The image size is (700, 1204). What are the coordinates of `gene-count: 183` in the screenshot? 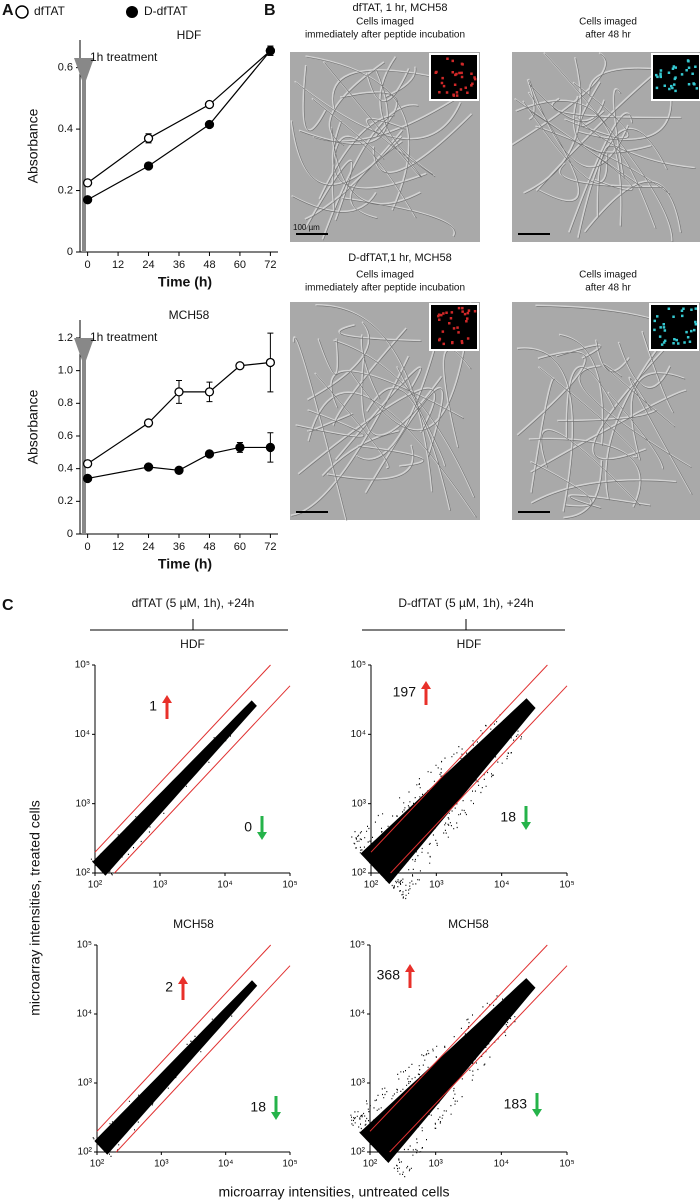 It's located at (516, 1104).